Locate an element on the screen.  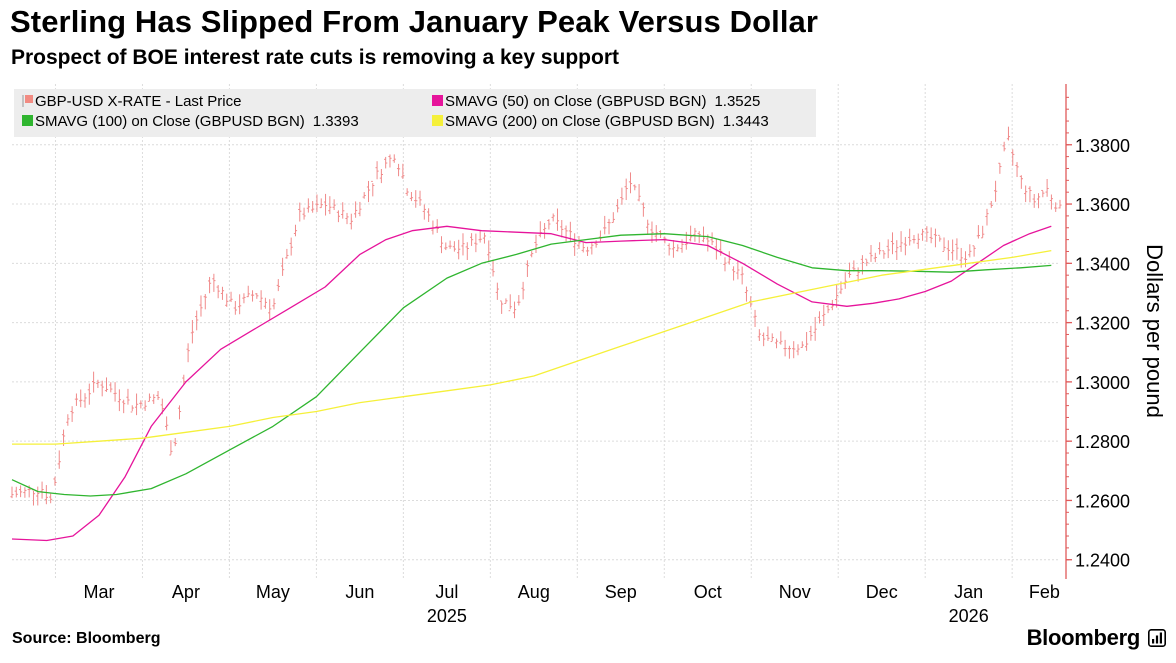
x-tick-label: May is located at coordinates (273, 592).